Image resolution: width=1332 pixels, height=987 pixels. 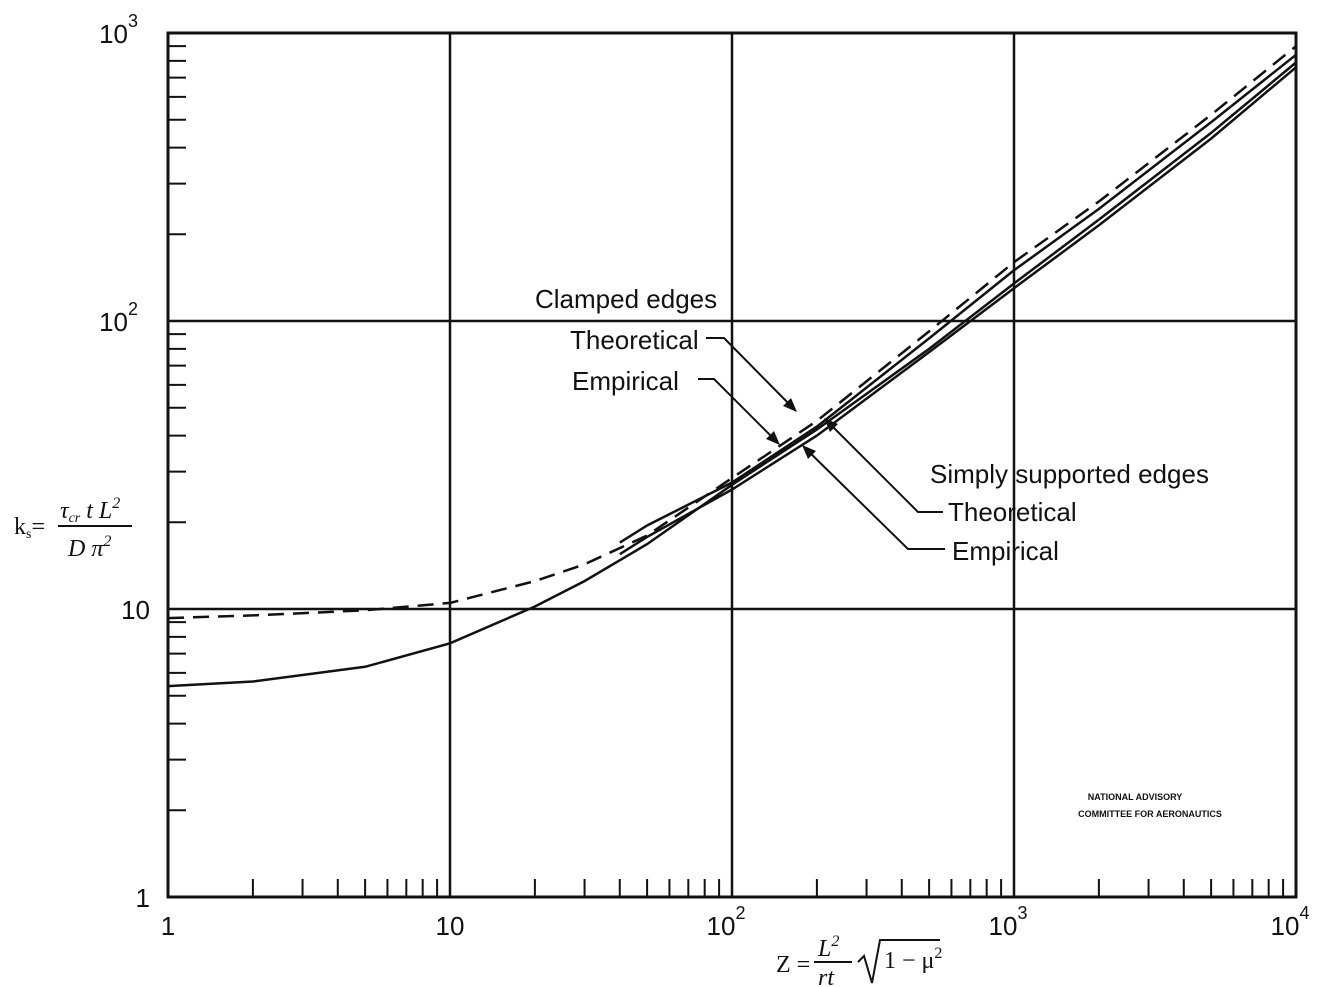 I want to click on x-tick-labels: 1 10 10² 10³ 10⁴, so click(x=735, y=922).